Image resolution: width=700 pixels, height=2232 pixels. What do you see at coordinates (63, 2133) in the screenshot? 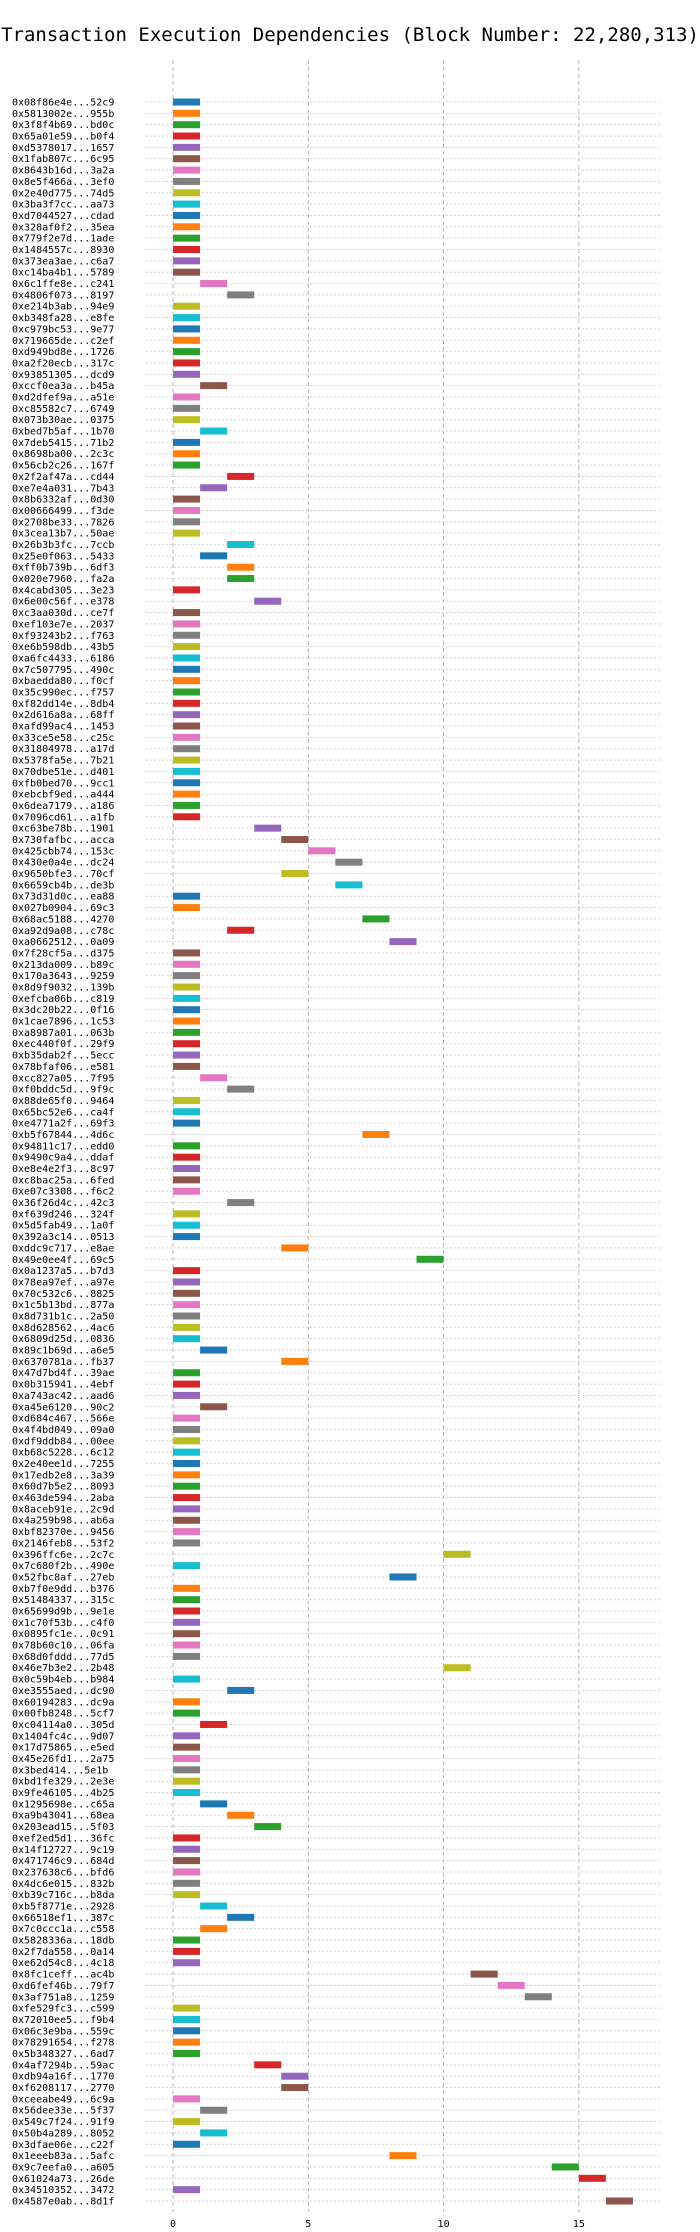
I see `y-tick-label: 0x50b4a289...8052` at bounding box center [63, 2133].